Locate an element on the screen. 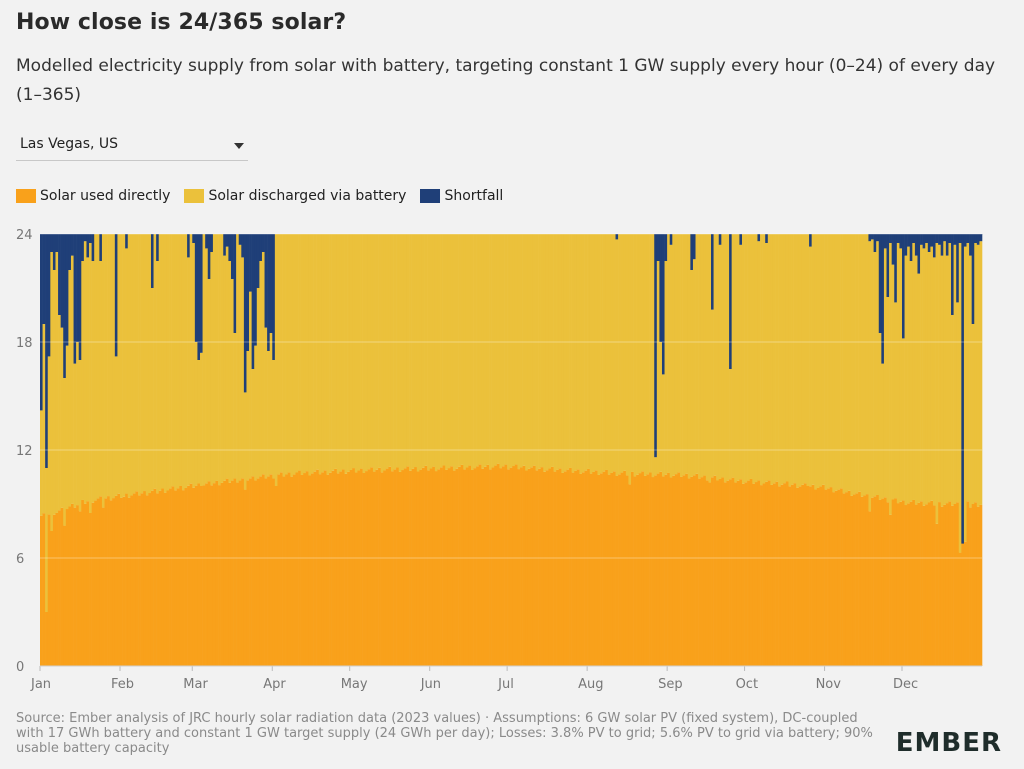 The height and width of the screenshot is (769, 1024). x-tick-label: May is located at coordinates (354, 684).